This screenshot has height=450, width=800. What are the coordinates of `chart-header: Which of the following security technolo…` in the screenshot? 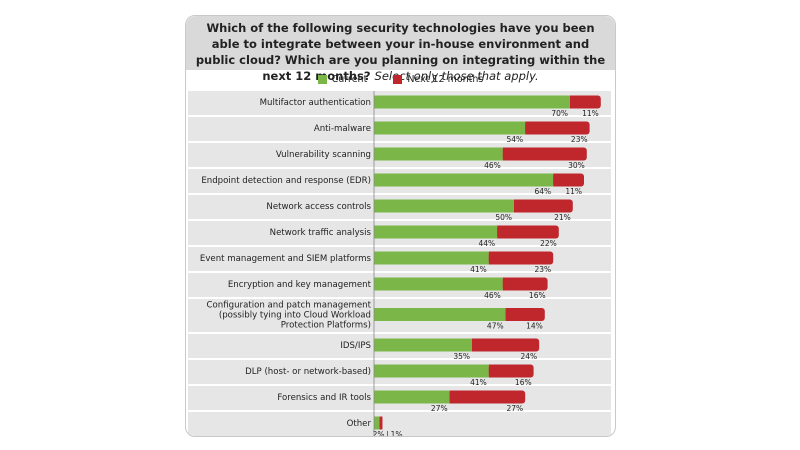 It's located at (400, 49).